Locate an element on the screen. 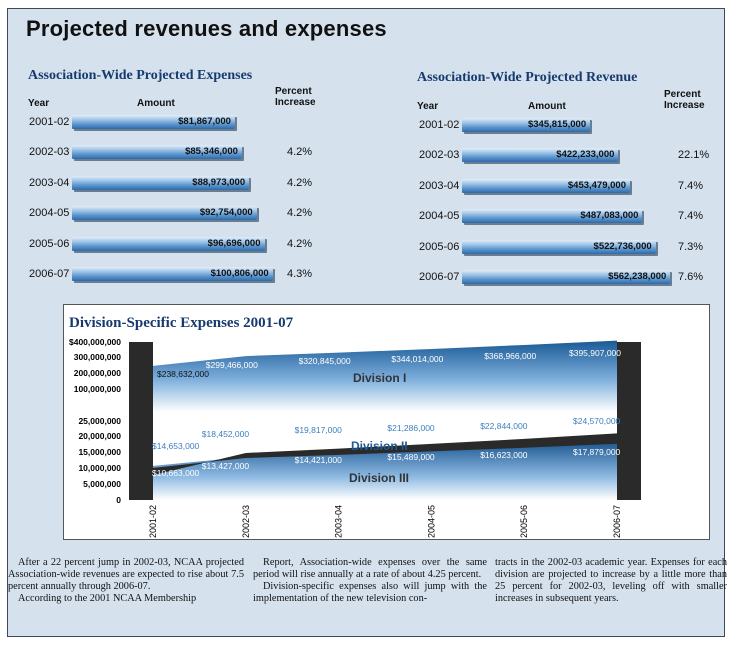 This screenshot has height=647, width=733. revenue-percent-increase: 22.1% is located at coordinates (694, 155).